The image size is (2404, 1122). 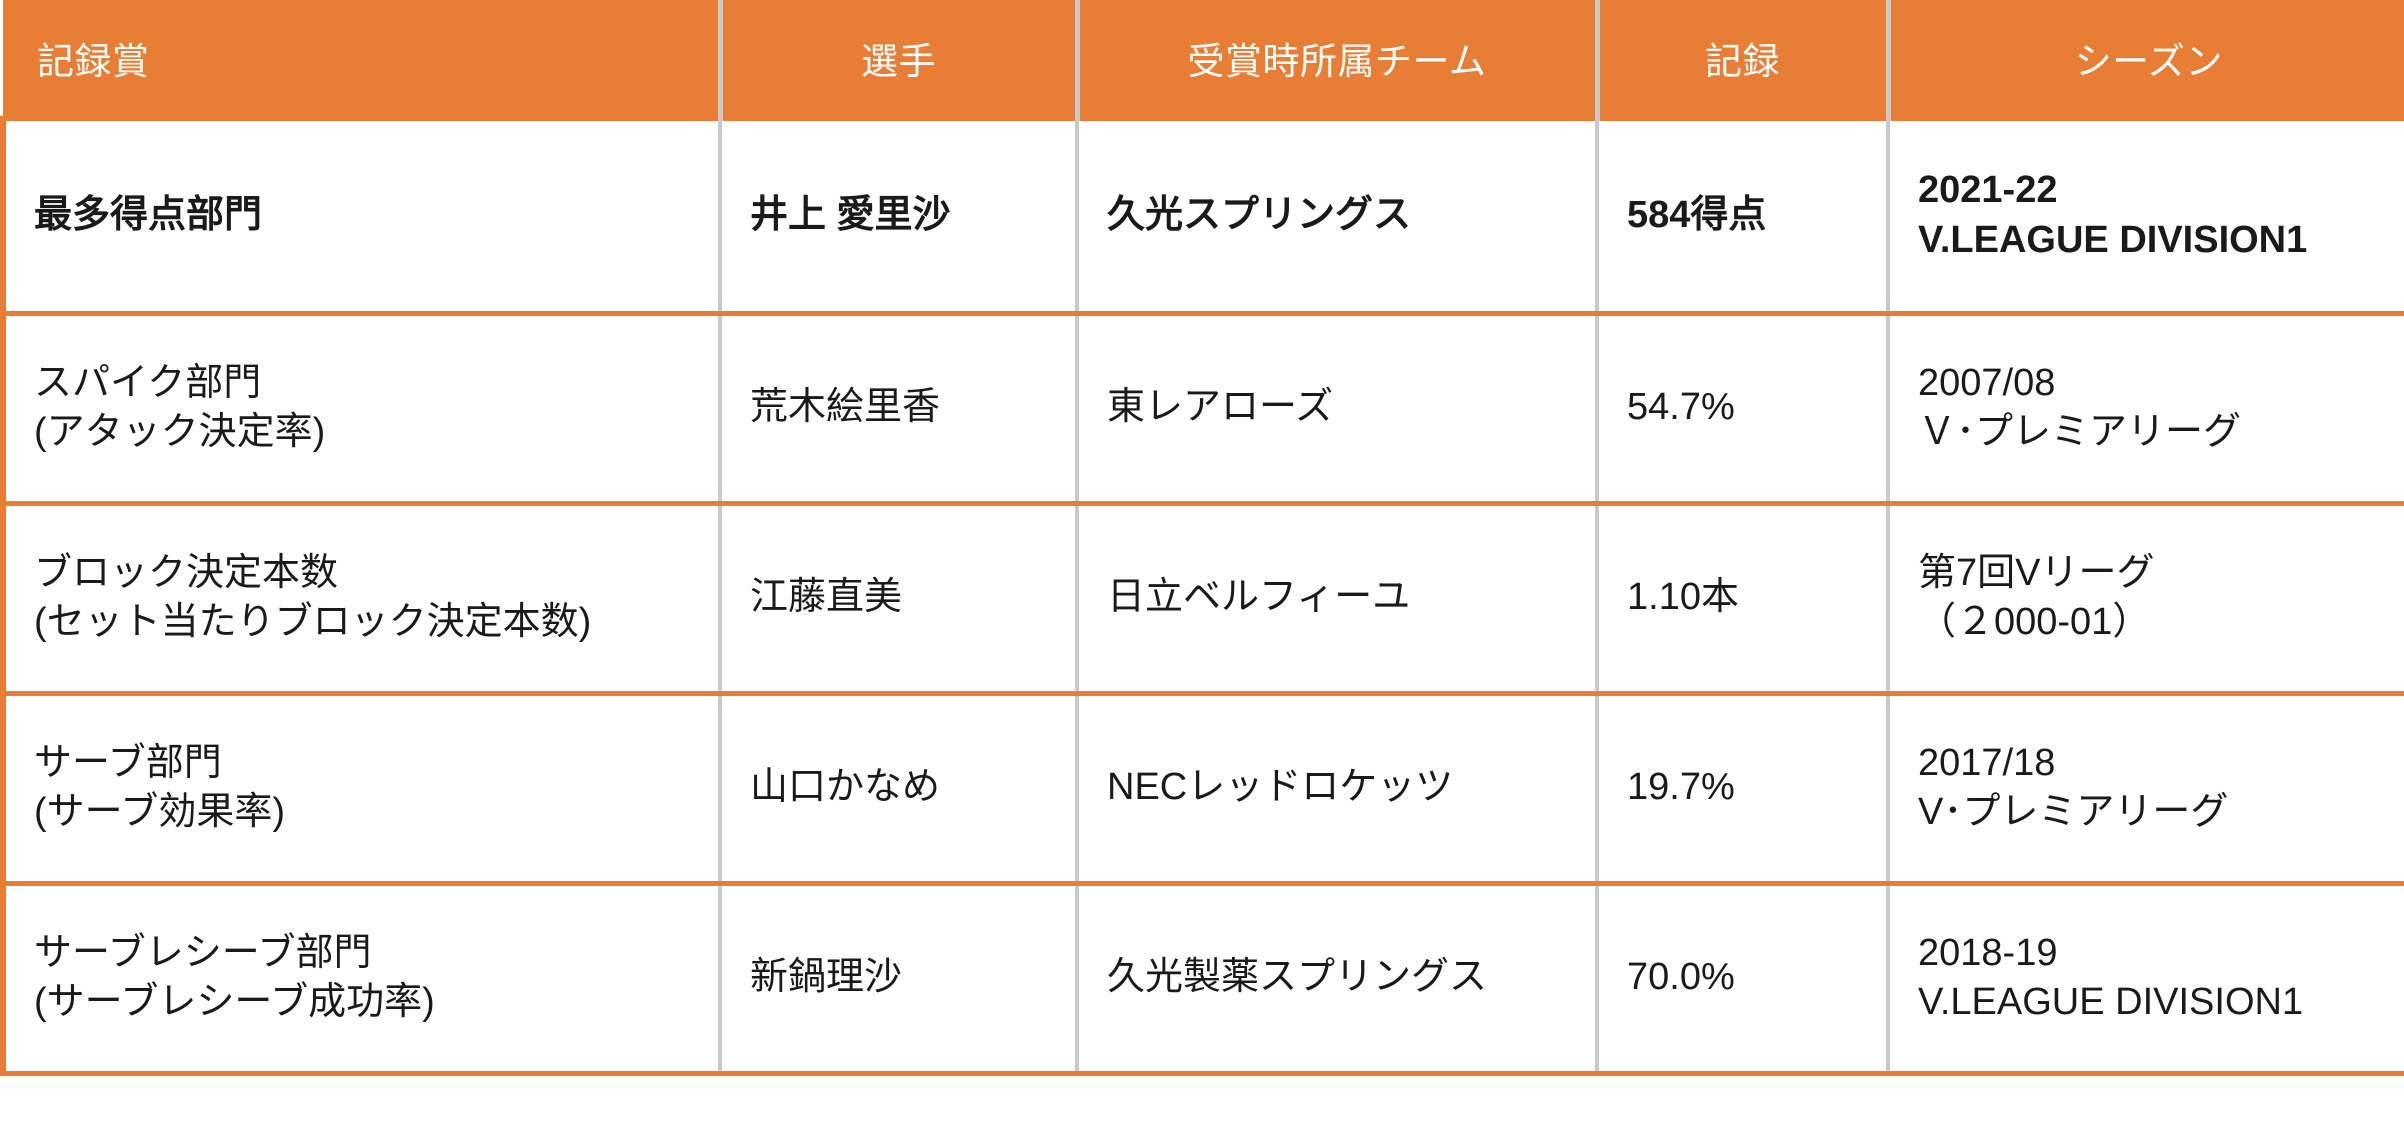 What do you see at coordinates (2145, 598) in the screenshot?
I see `cell-season: 第7回Vリーグ （２000-01）` at bounding box center [2145, 598].